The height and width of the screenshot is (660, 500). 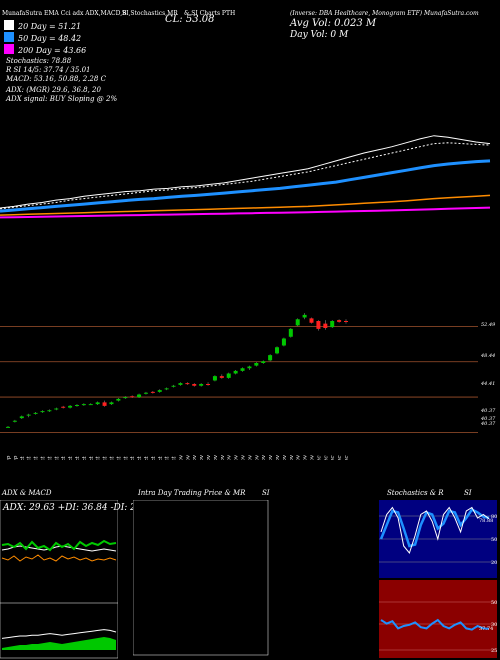 What do you see at coordinates (216, 457) in the screenshot?
I see `date-axis-label: 08 Nov` at bounding box center [216, 457].